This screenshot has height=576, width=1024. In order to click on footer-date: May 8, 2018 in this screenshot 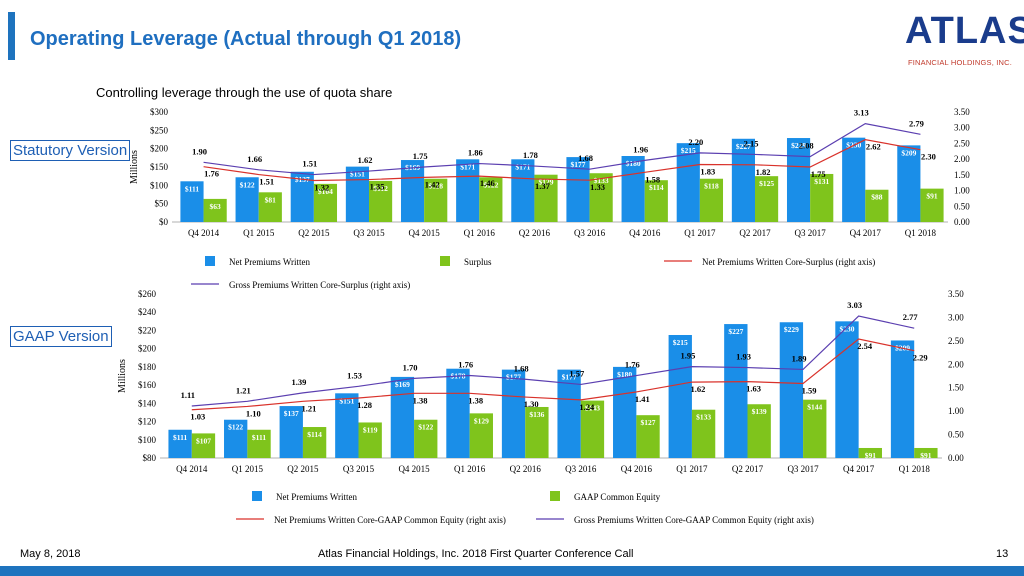, I will do `click(50, 554)`.